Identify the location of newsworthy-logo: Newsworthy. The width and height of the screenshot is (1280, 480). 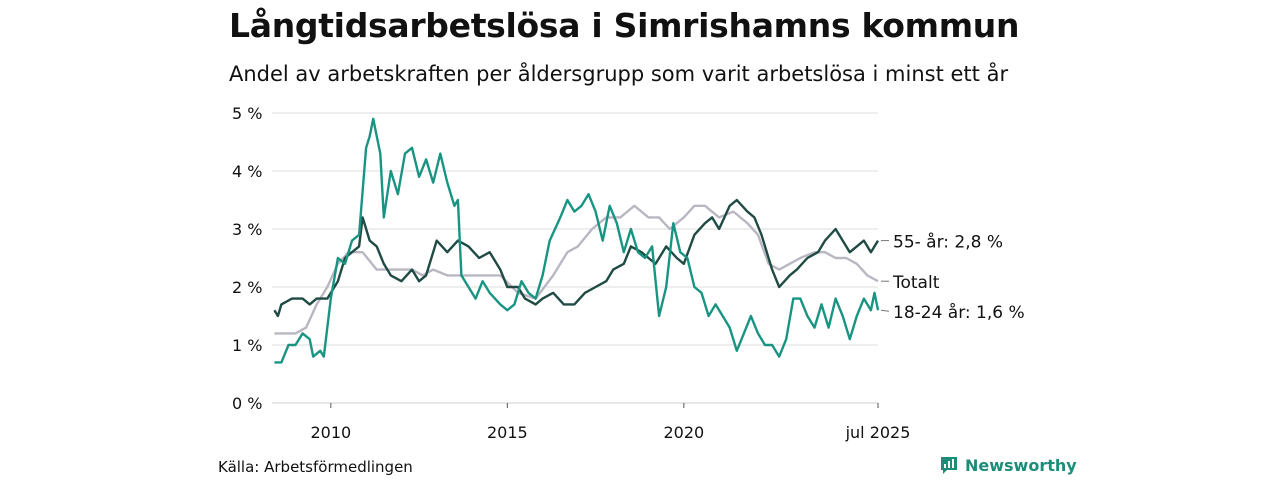
(1008, 465).